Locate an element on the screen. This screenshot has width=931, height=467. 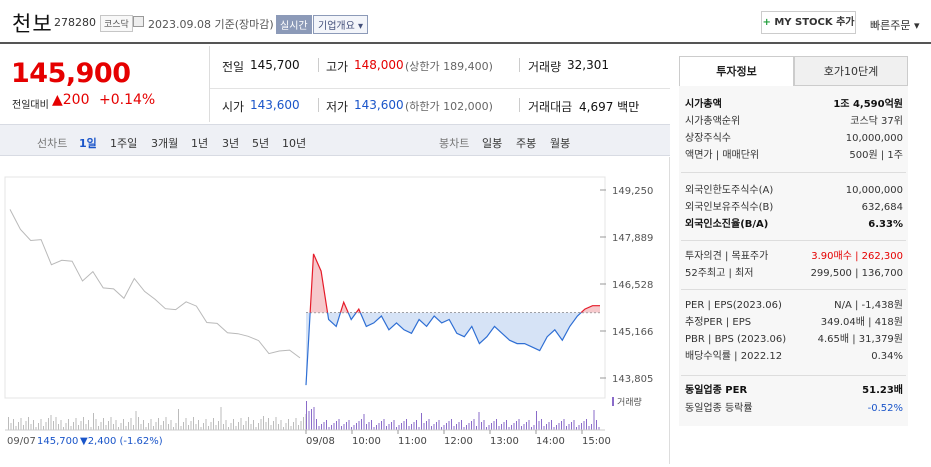
realtime-button: 실시간 is located at coordinates (294, 24).